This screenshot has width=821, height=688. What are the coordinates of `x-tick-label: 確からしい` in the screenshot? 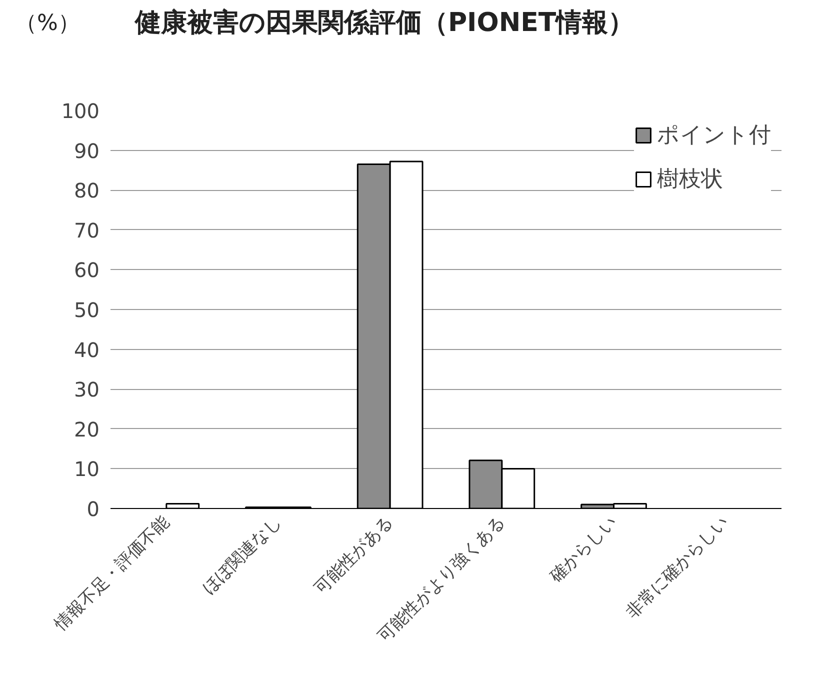 It's located at (583, 550).